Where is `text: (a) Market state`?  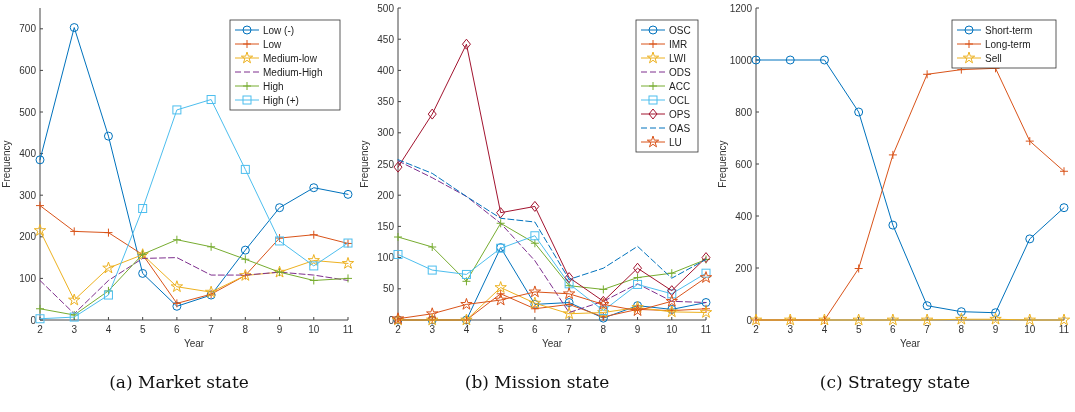 text: (a) Market state is located at coordinates (179, 382).